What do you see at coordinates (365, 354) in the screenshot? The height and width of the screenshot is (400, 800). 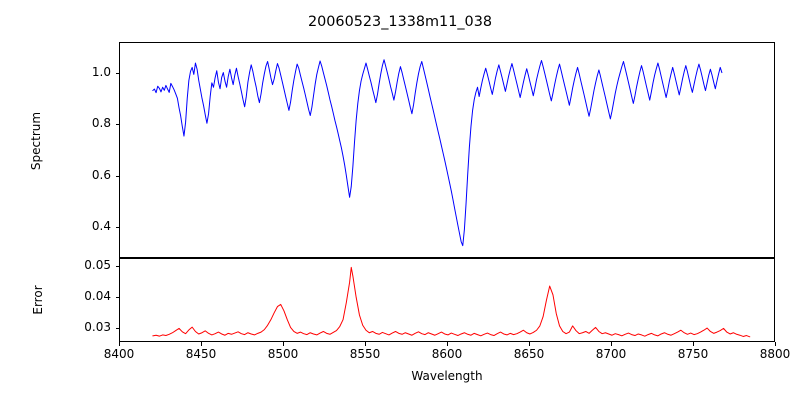 I see `x-axis-tick-label: 8550` at bounding box center [365, 354].